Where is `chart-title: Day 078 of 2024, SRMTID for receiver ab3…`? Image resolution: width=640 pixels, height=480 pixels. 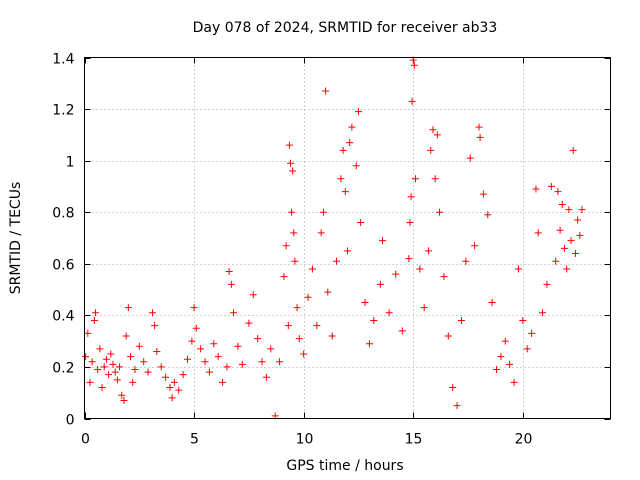
chart-title: Day 078 of 2024, SRMTID for receiver ab3… is located at coordinates (345, 28).